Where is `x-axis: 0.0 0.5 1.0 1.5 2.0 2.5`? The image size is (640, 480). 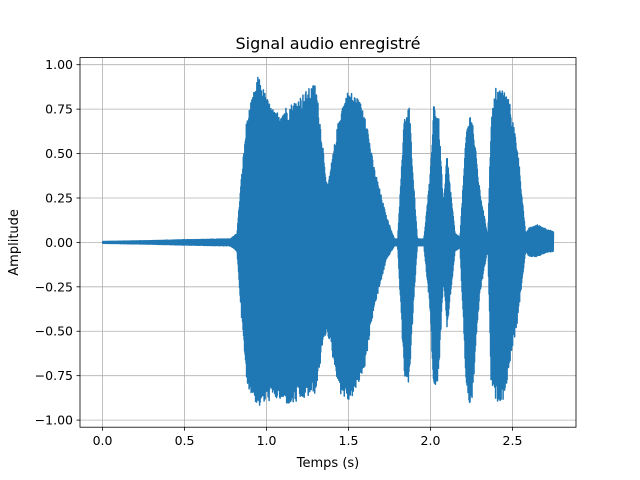
x-axis: 0.0 0.5 1.0 1.5 2.0 2.5 is located at coordinates (308, 437).